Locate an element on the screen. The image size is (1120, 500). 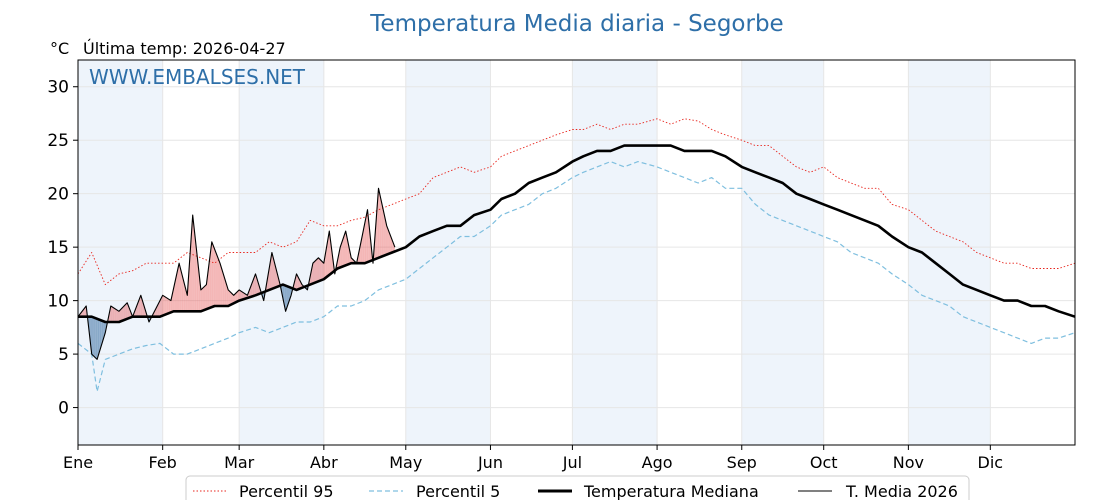
y-tick-label-1: 5 is located at coordinates (63, 355).